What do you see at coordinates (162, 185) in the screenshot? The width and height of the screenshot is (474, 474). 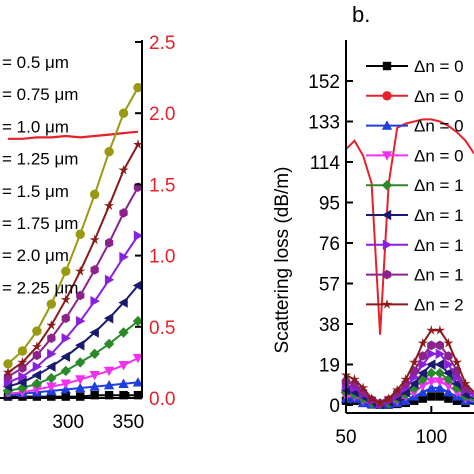 I see `left-right-y-tick-label-3: 1.5` at bounding box center [162, 185].